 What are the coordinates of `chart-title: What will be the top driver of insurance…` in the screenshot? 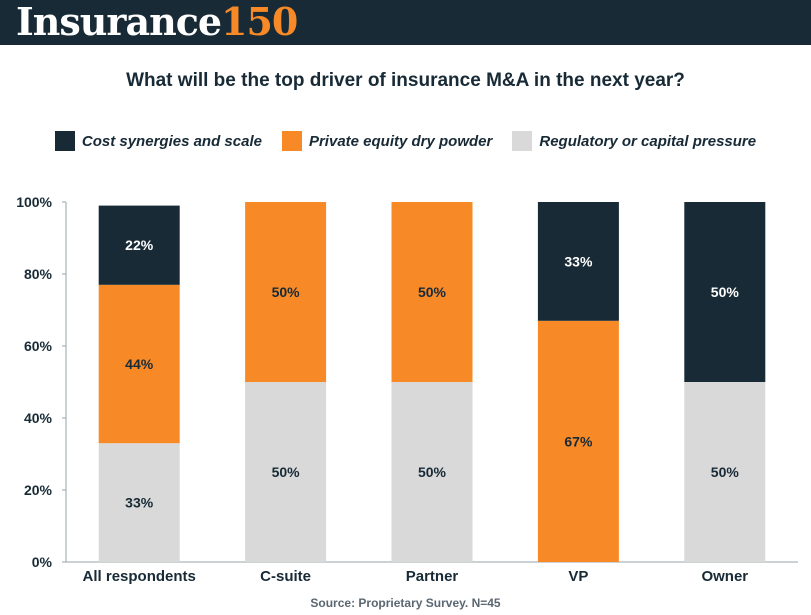 It's located at (405, 80).